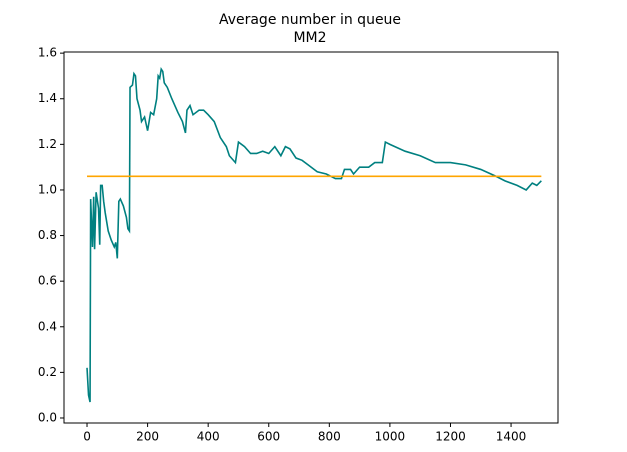 Image resolution: width=627 pixels, height=452 pixels. I want to click on x-tick-label: 1000, so click(390, 437).